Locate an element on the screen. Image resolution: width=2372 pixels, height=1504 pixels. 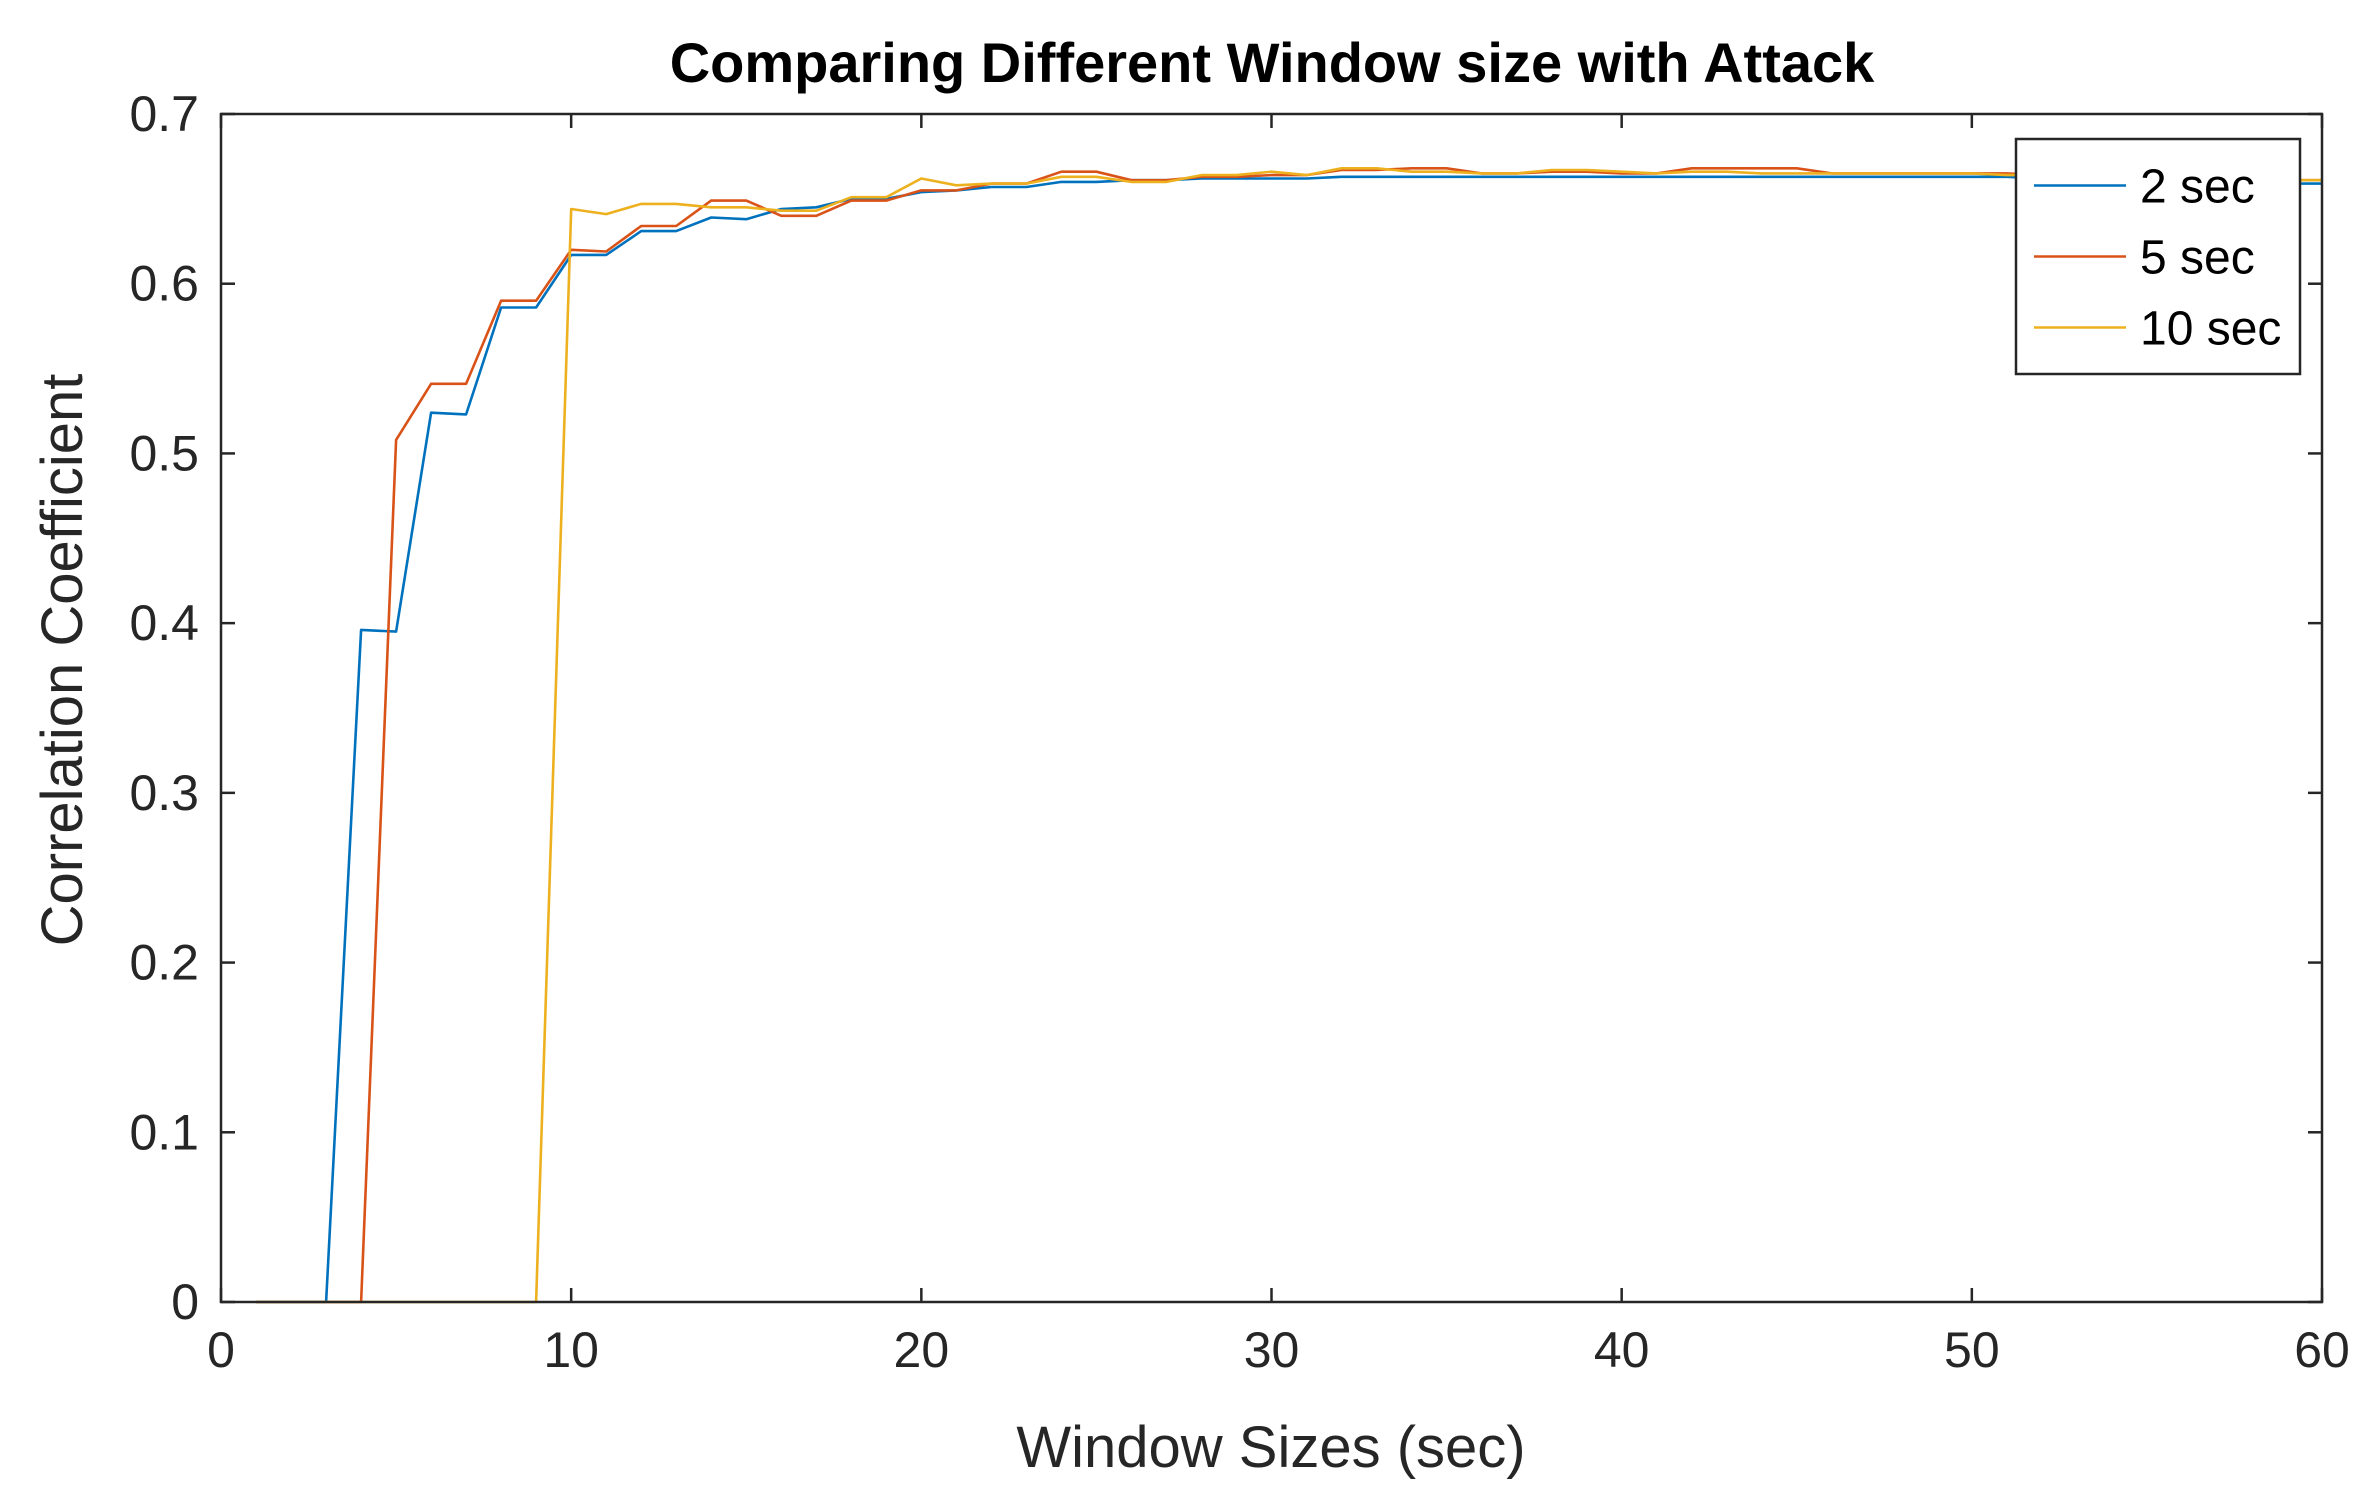
y-axis-label: Correlation Coefficient is located at coordinates (62, 660).